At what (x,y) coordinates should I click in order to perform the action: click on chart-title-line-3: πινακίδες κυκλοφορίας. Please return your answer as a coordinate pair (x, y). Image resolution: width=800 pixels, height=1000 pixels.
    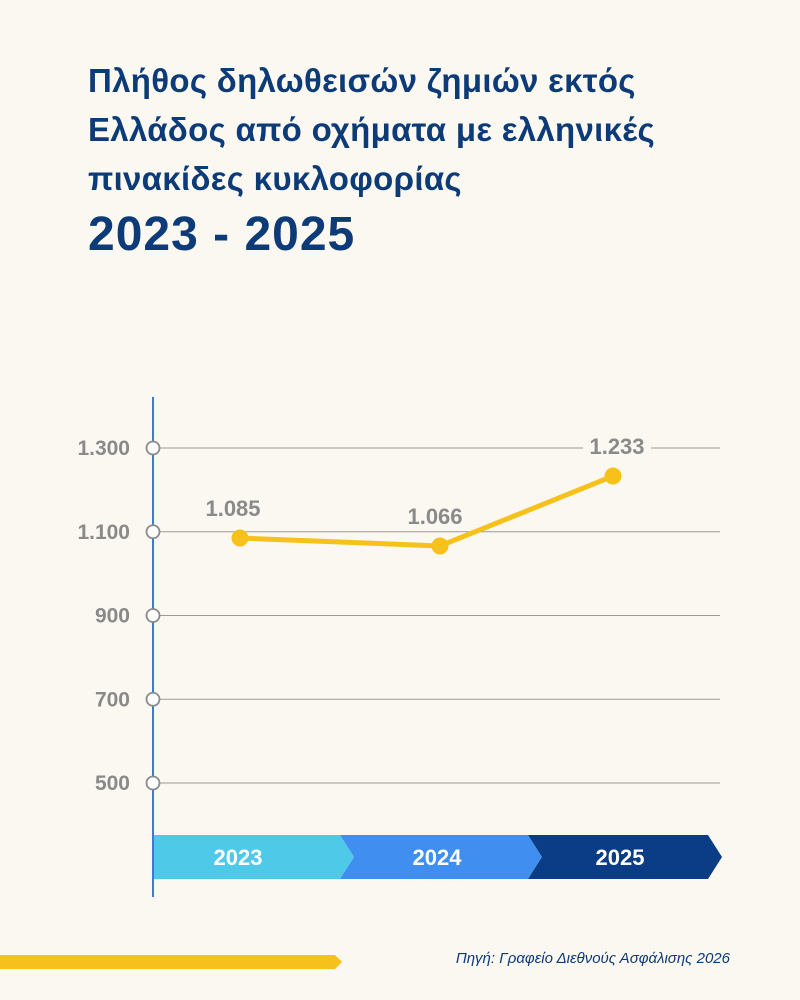
    Looking at the image, I should click on (275, 178).